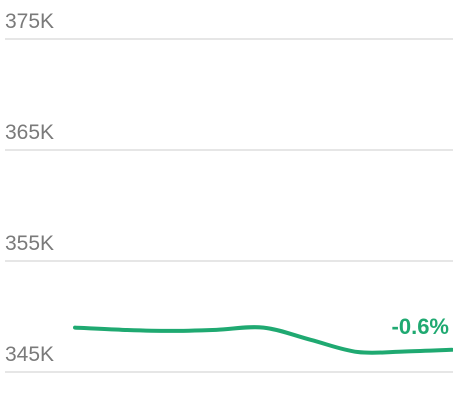 The image size is (453, 418). What do you see at coordinates (29, 21) in the screenshot?
I see `y-tick-label: 375K` at bounding box center [29, 21].